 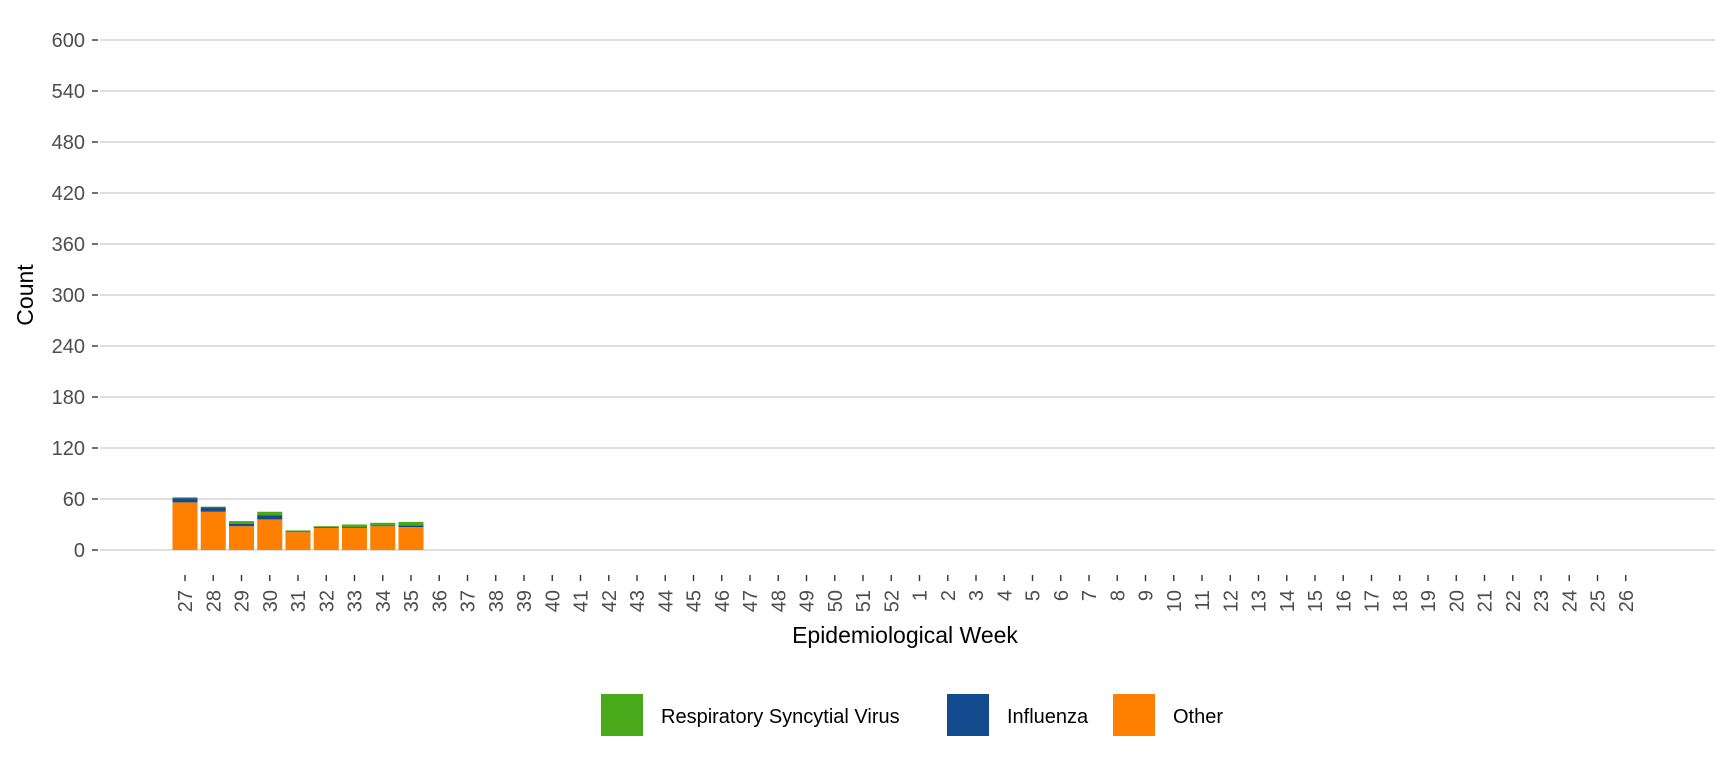 What do you see at coordinates (1457, 601) in the screenshot?
I see `x-tick-label: 20` at bounding box center [1457, 601].